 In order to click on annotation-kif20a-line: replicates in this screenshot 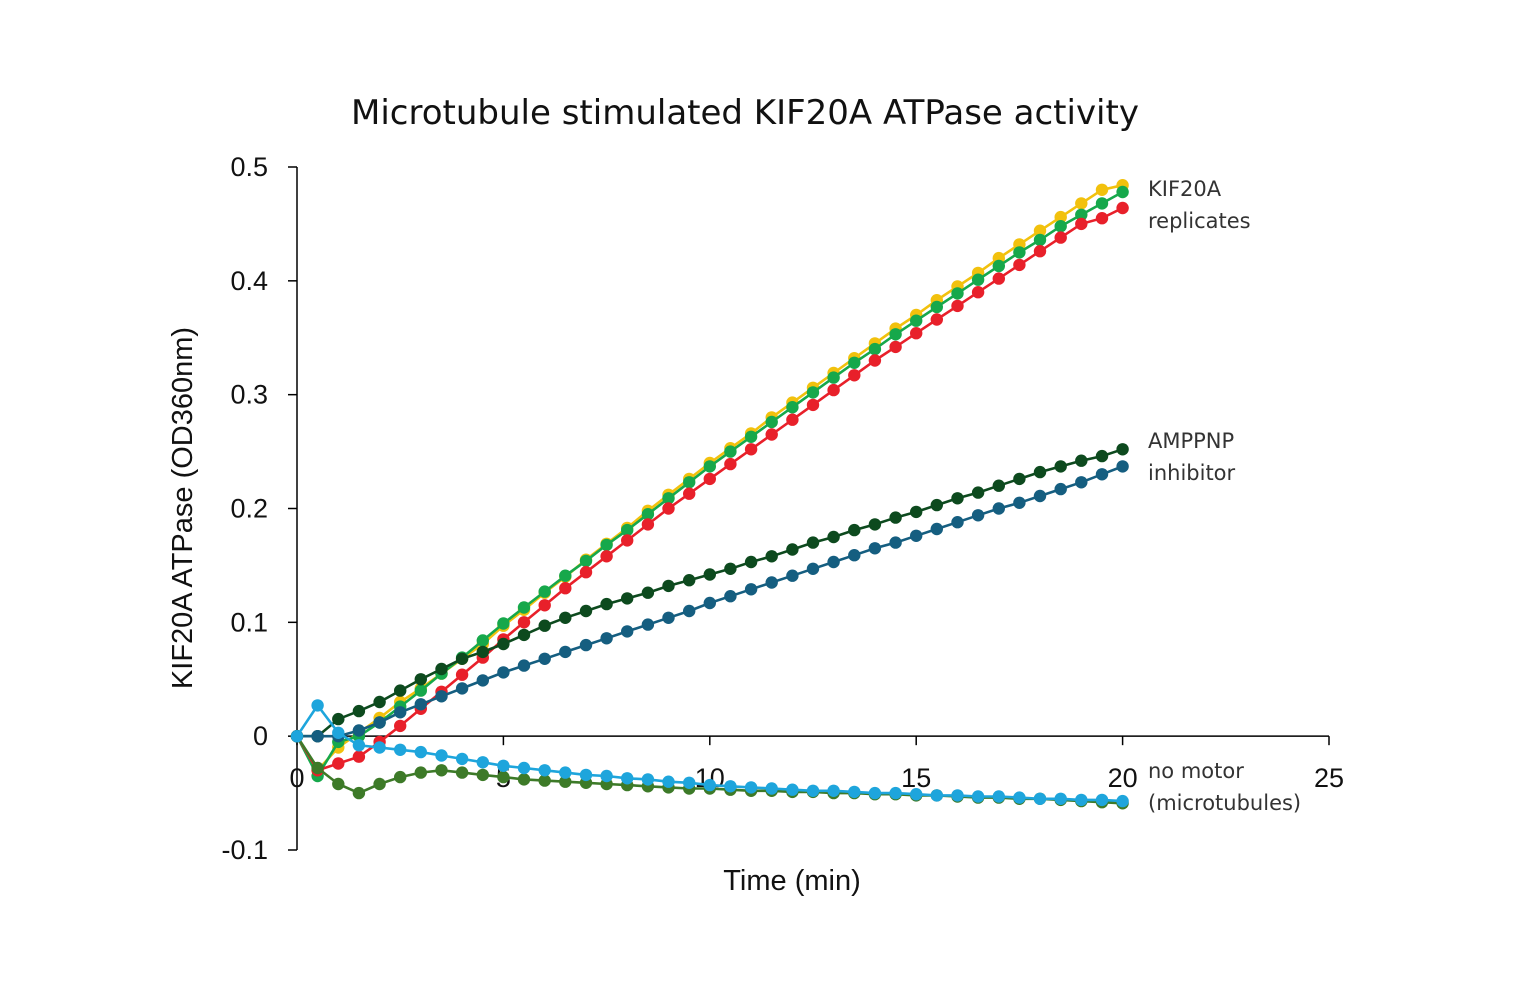, I will do `click(1199, 221)`.